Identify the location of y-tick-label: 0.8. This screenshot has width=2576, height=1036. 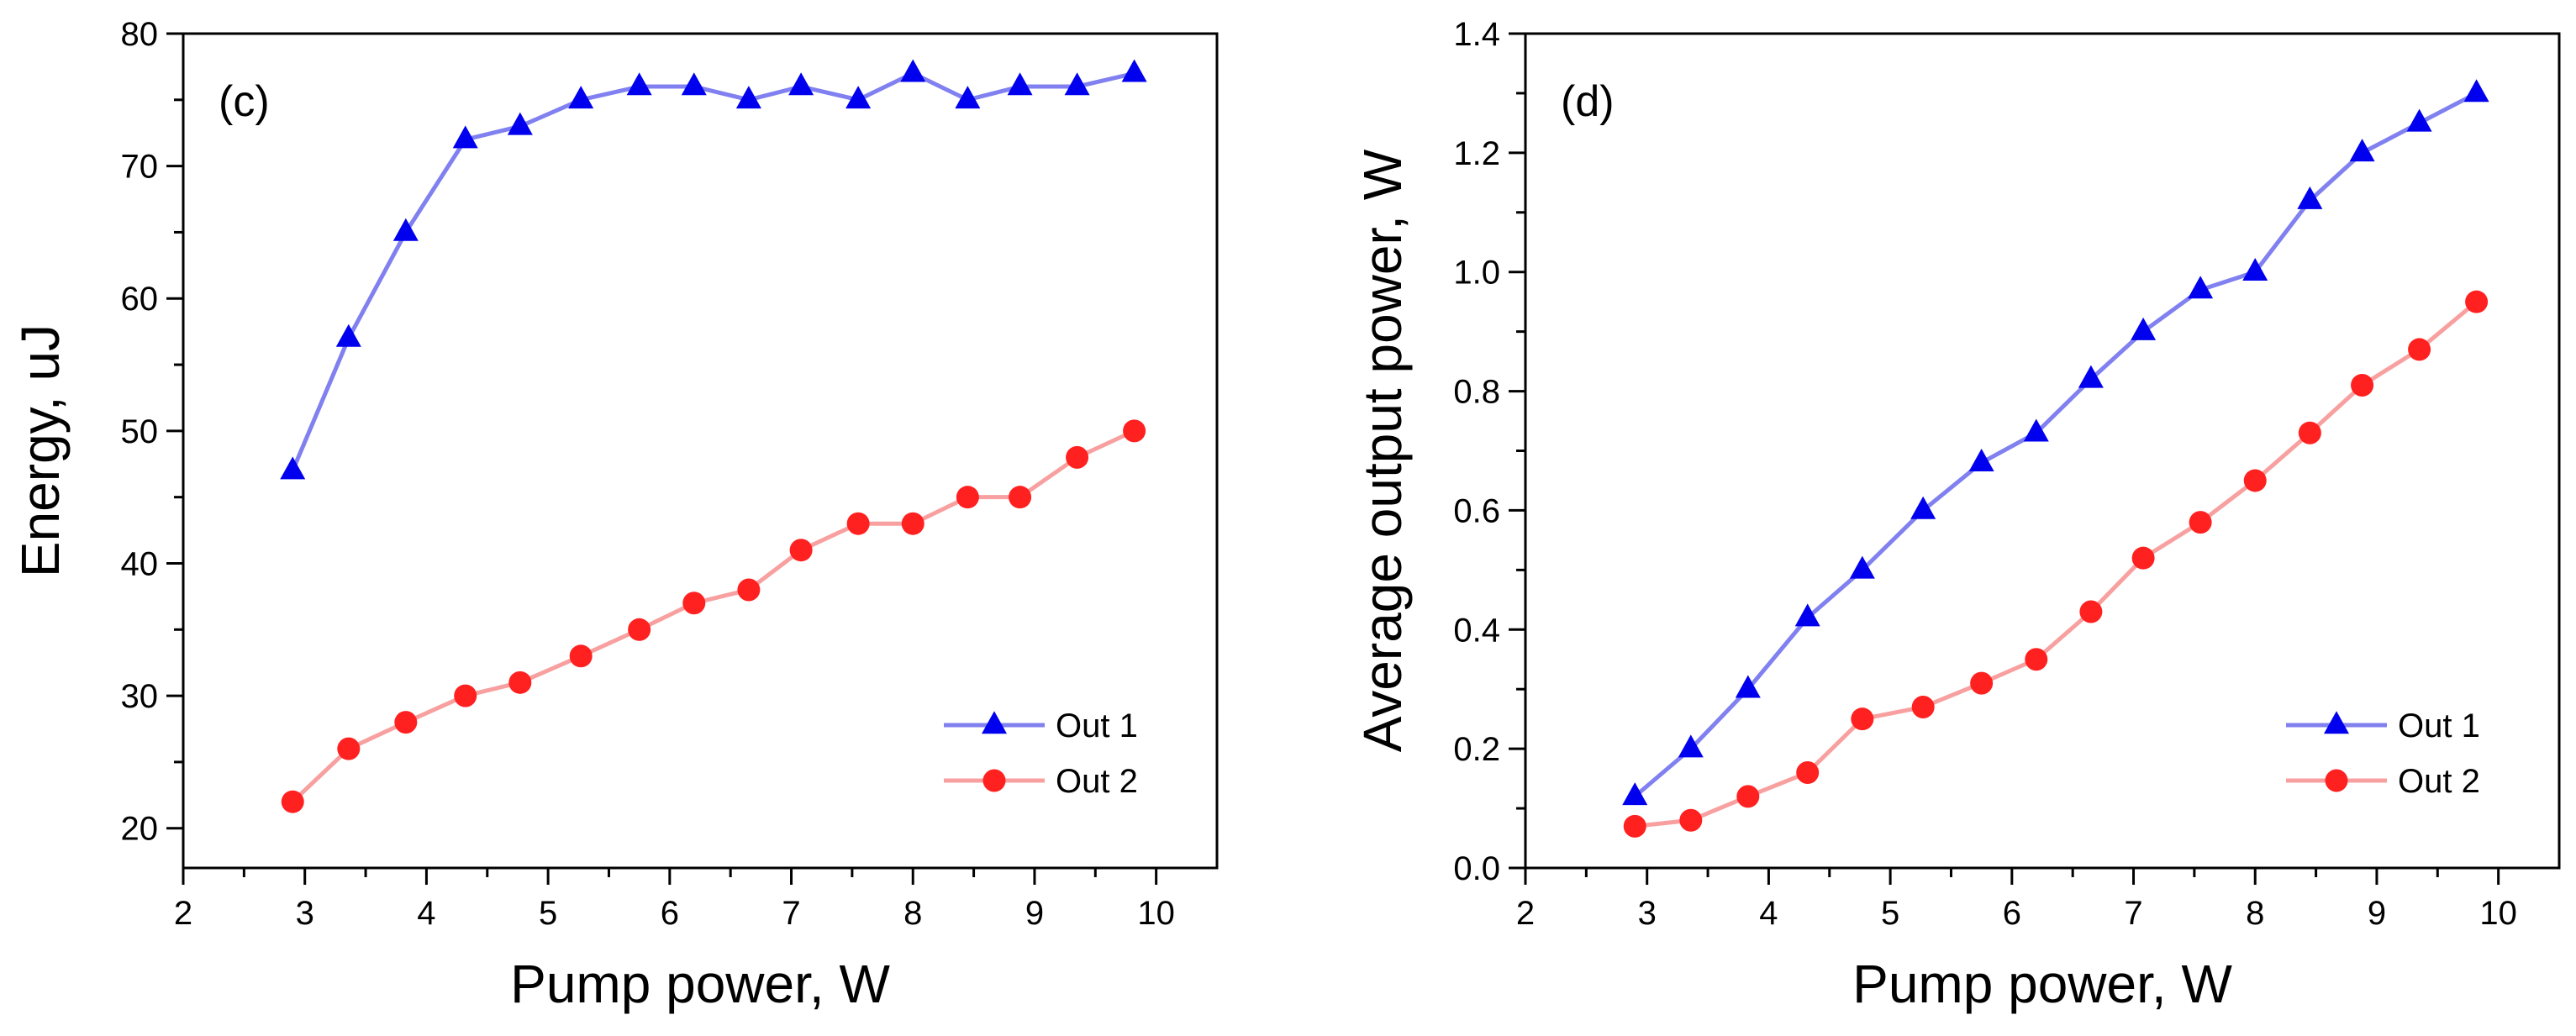
(1476, 392).